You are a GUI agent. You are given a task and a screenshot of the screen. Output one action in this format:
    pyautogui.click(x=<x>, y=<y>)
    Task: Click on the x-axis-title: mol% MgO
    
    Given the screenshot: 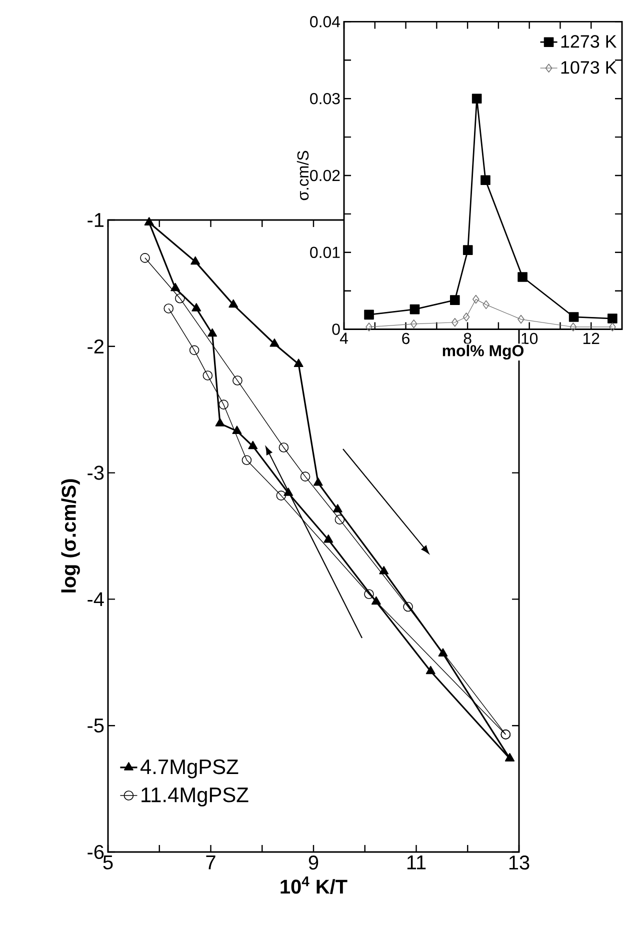 What is the action you would take?
    pyautogui.click(x=483, y=352)
    